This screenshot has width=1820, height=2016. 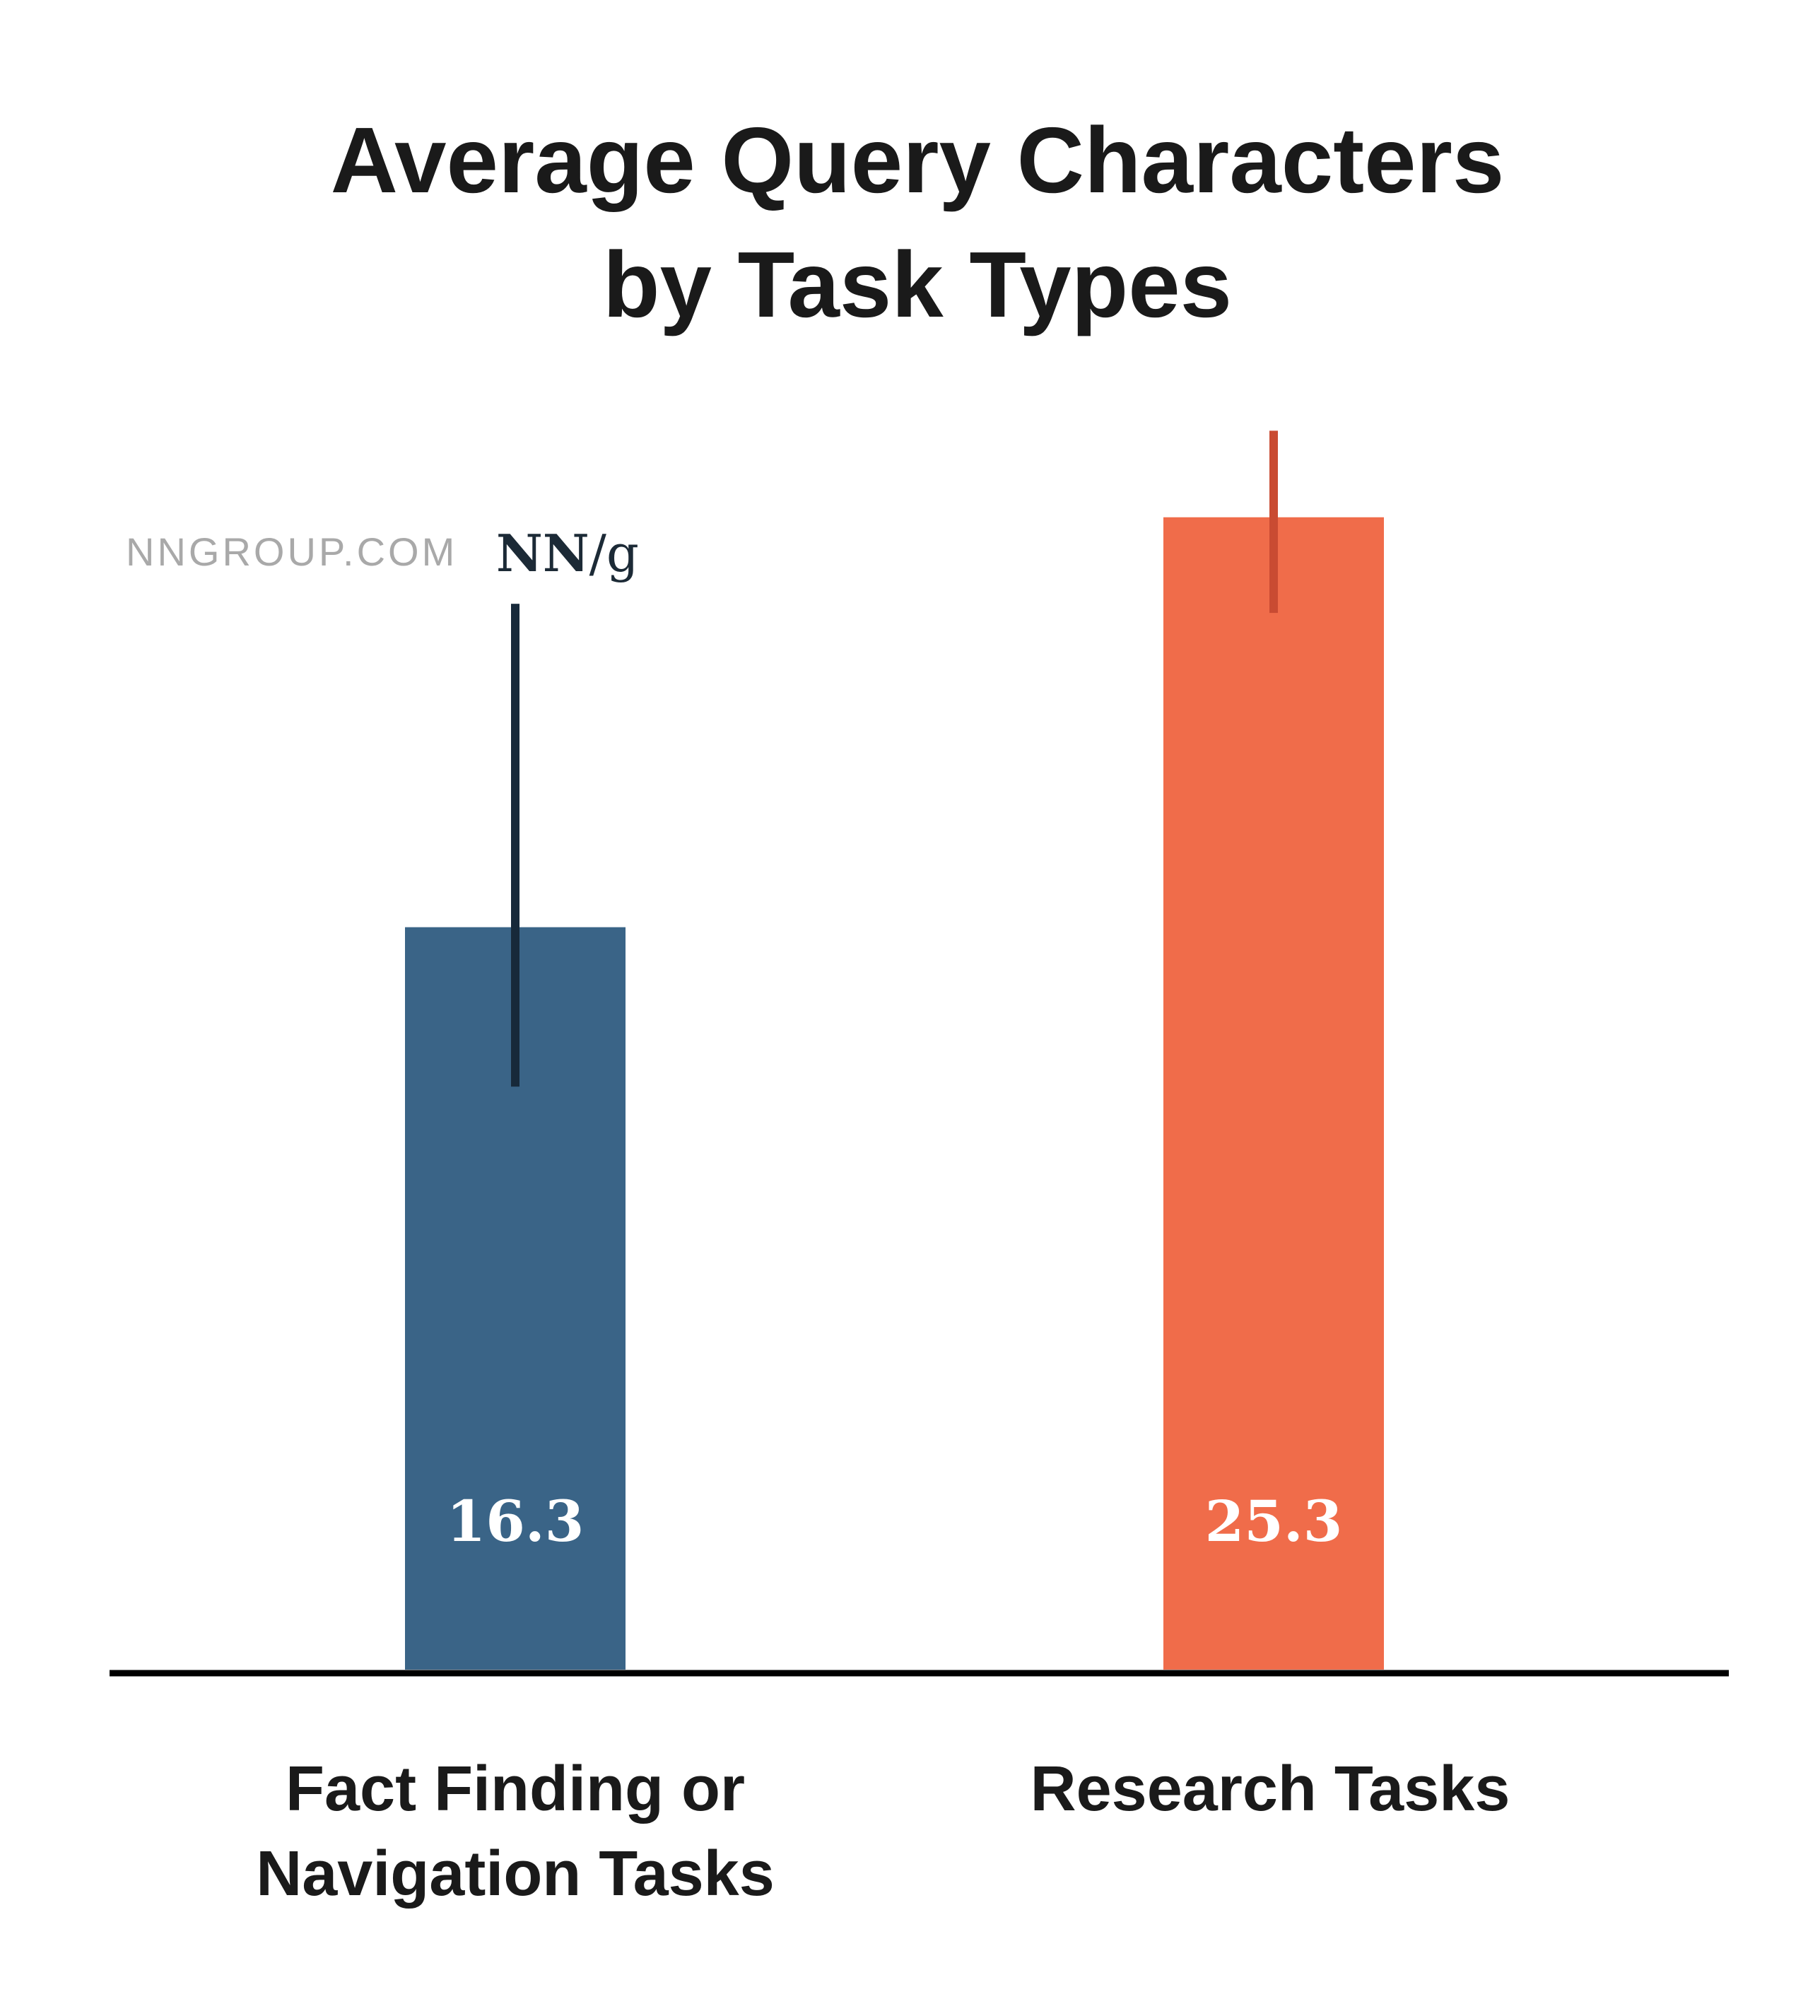 What do you see at coordinates (1274, 1521) in the screenshot?
I see `data-label-2: 25.3` at bounding box center [1274, 1521].